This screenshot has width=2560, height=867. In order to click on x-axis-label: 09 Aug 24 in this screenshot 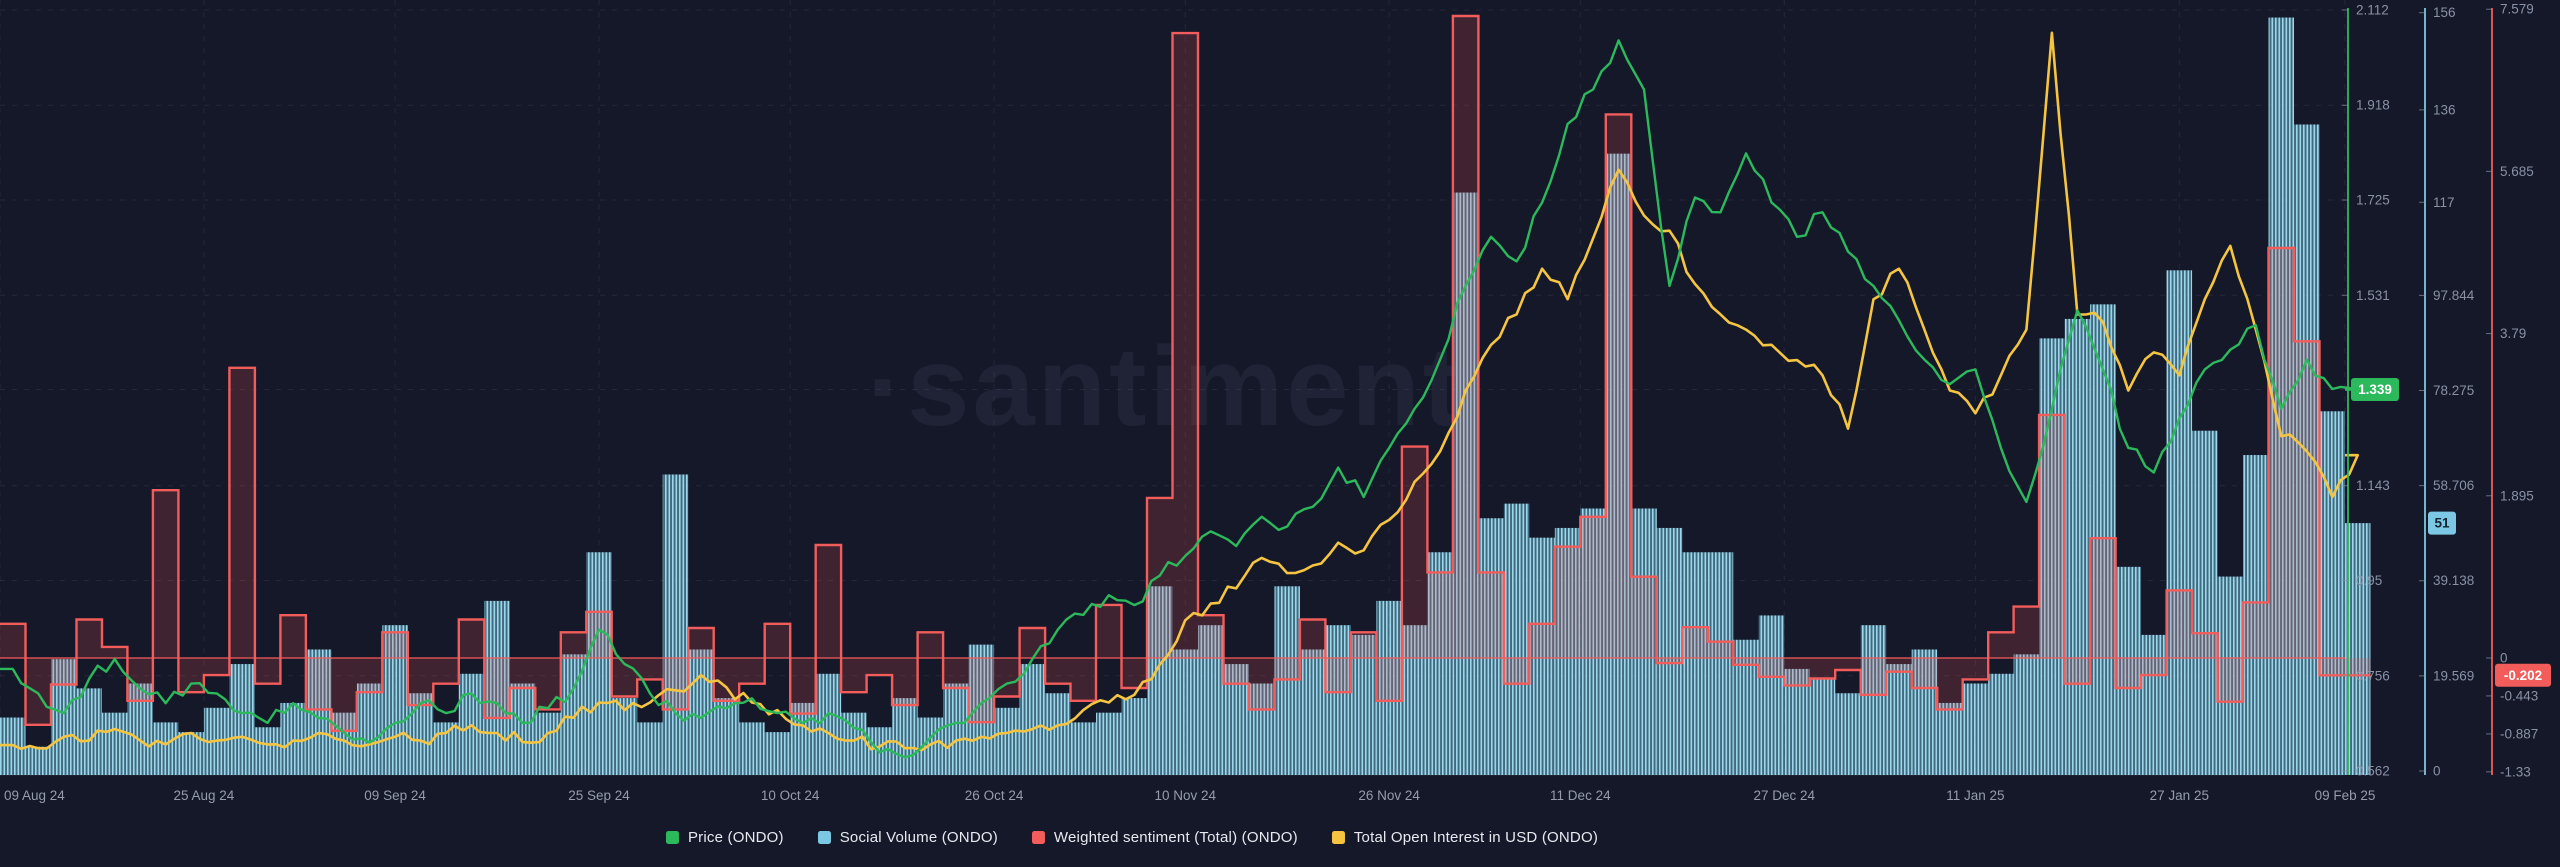, I will do `click(34, 795)`.